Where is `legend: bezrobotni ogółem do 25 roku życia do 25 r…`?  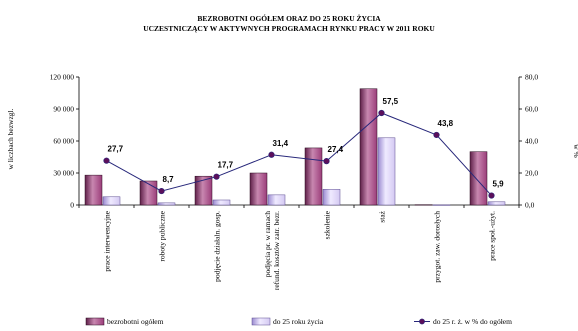 legend: bezrobotni ogółem do 25 roku życia do 25 r… is located at coordinates (298, 321).